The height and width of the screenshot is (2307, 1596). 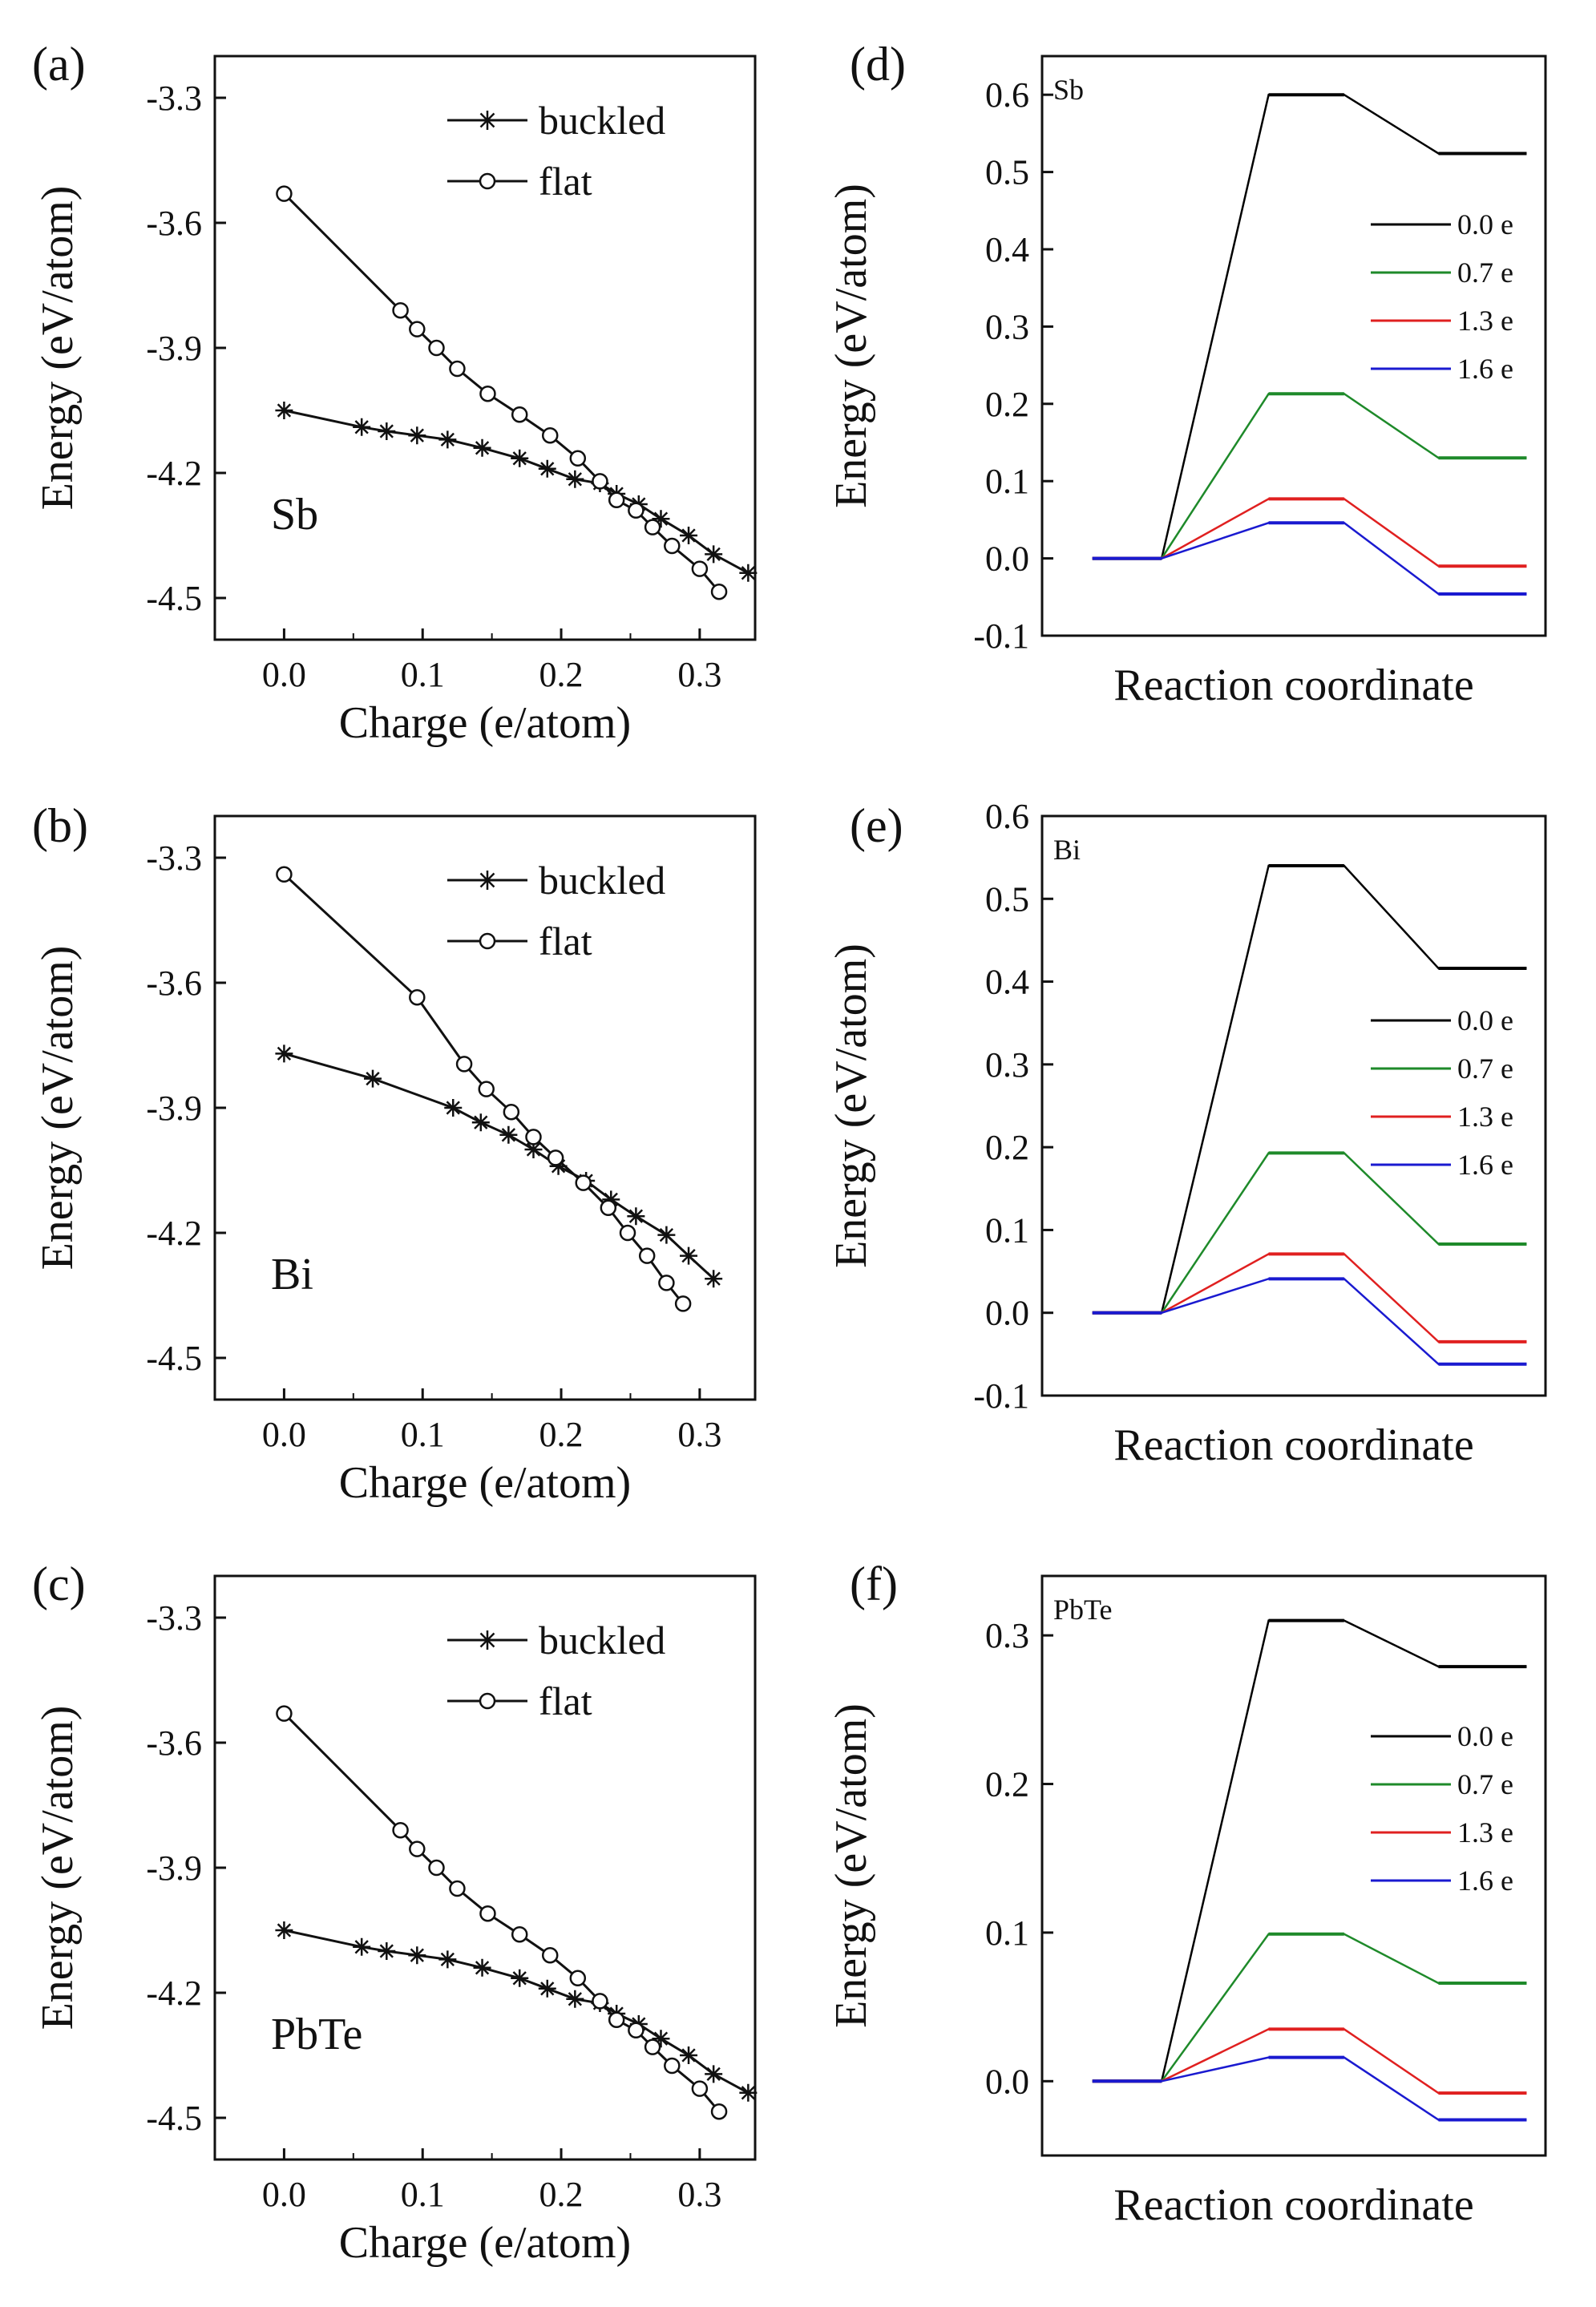 I want to click on panel-label: (a), so click(x=59, y=64).